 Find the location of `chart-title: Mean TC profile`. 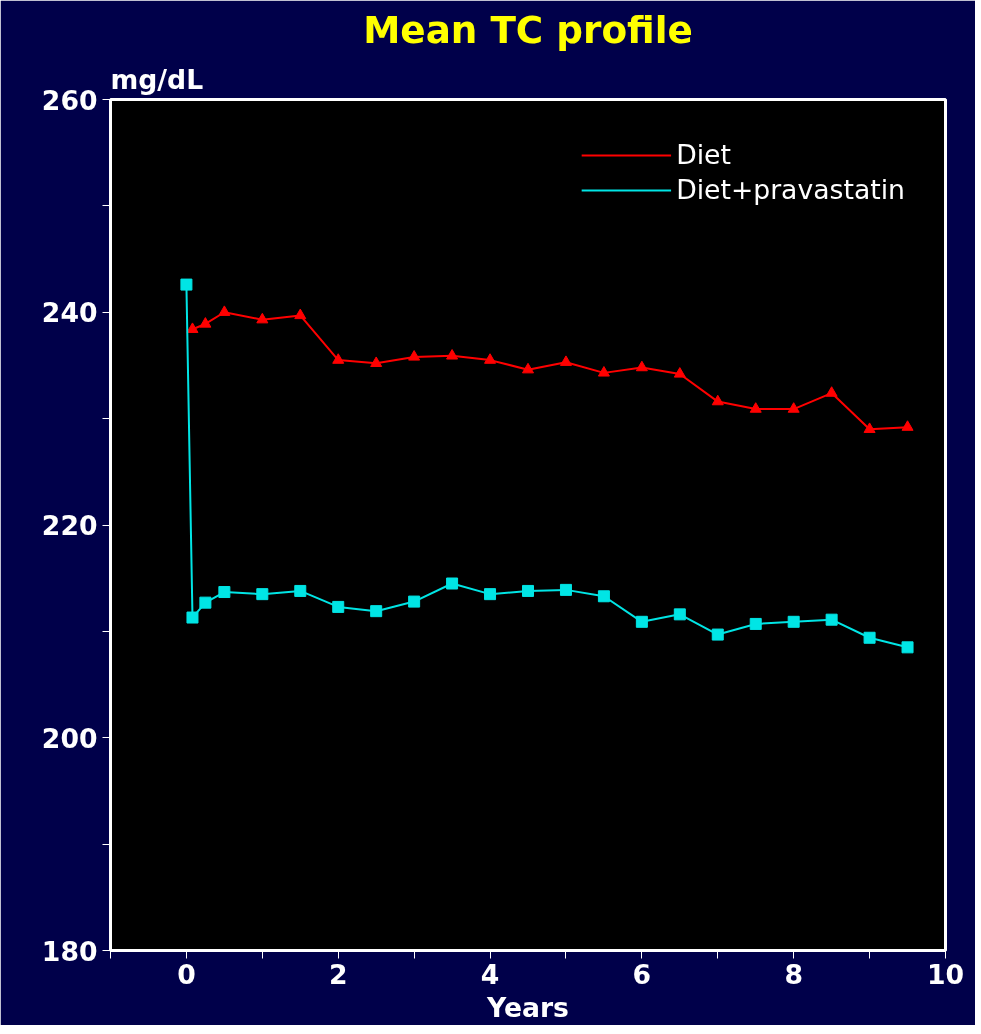

chart-title: Mean TC profile is located at coordinates (528, 29).